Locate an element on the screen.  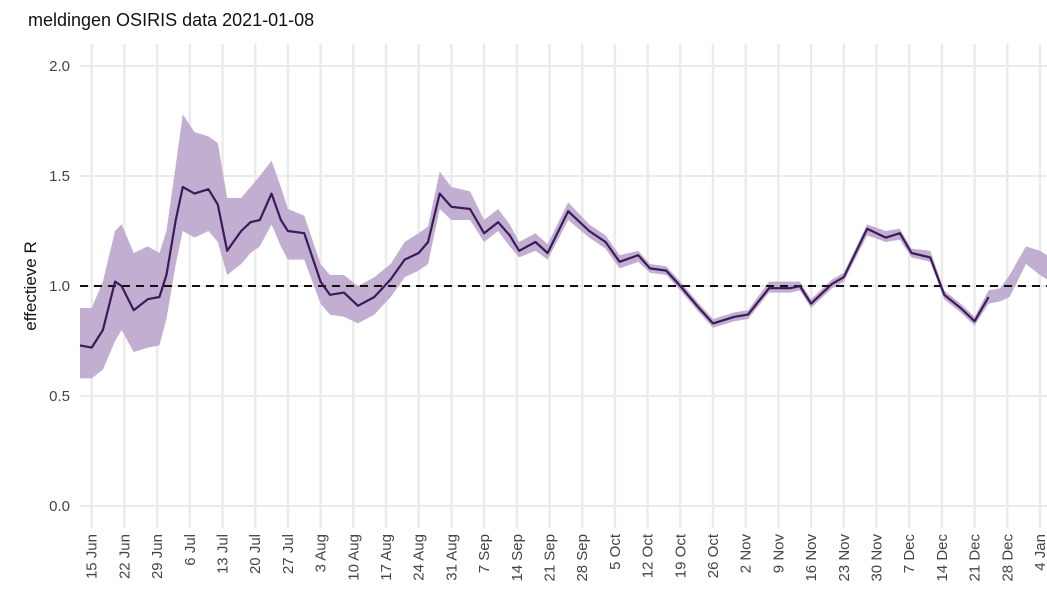
y-tick-label: 1.5 is located at coordinates (59, 176).